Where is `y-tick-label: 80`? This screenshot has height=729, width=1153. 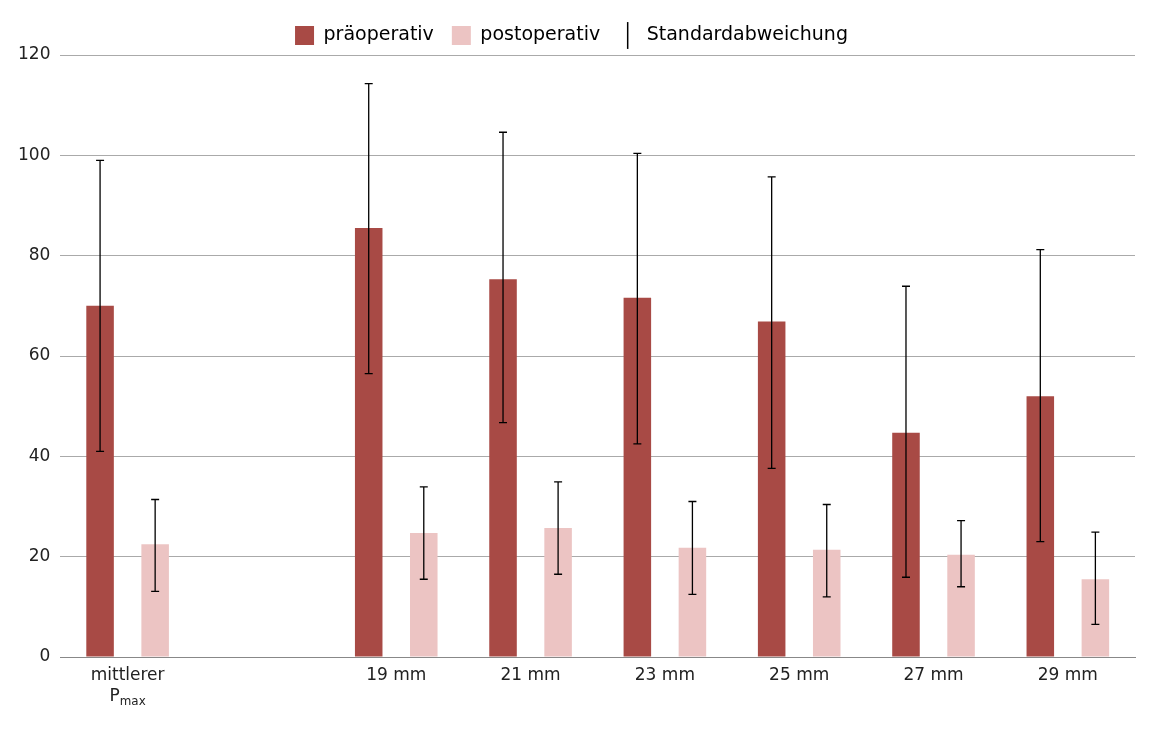
y-tick-label: 80 is located at coordinates (39, 254).